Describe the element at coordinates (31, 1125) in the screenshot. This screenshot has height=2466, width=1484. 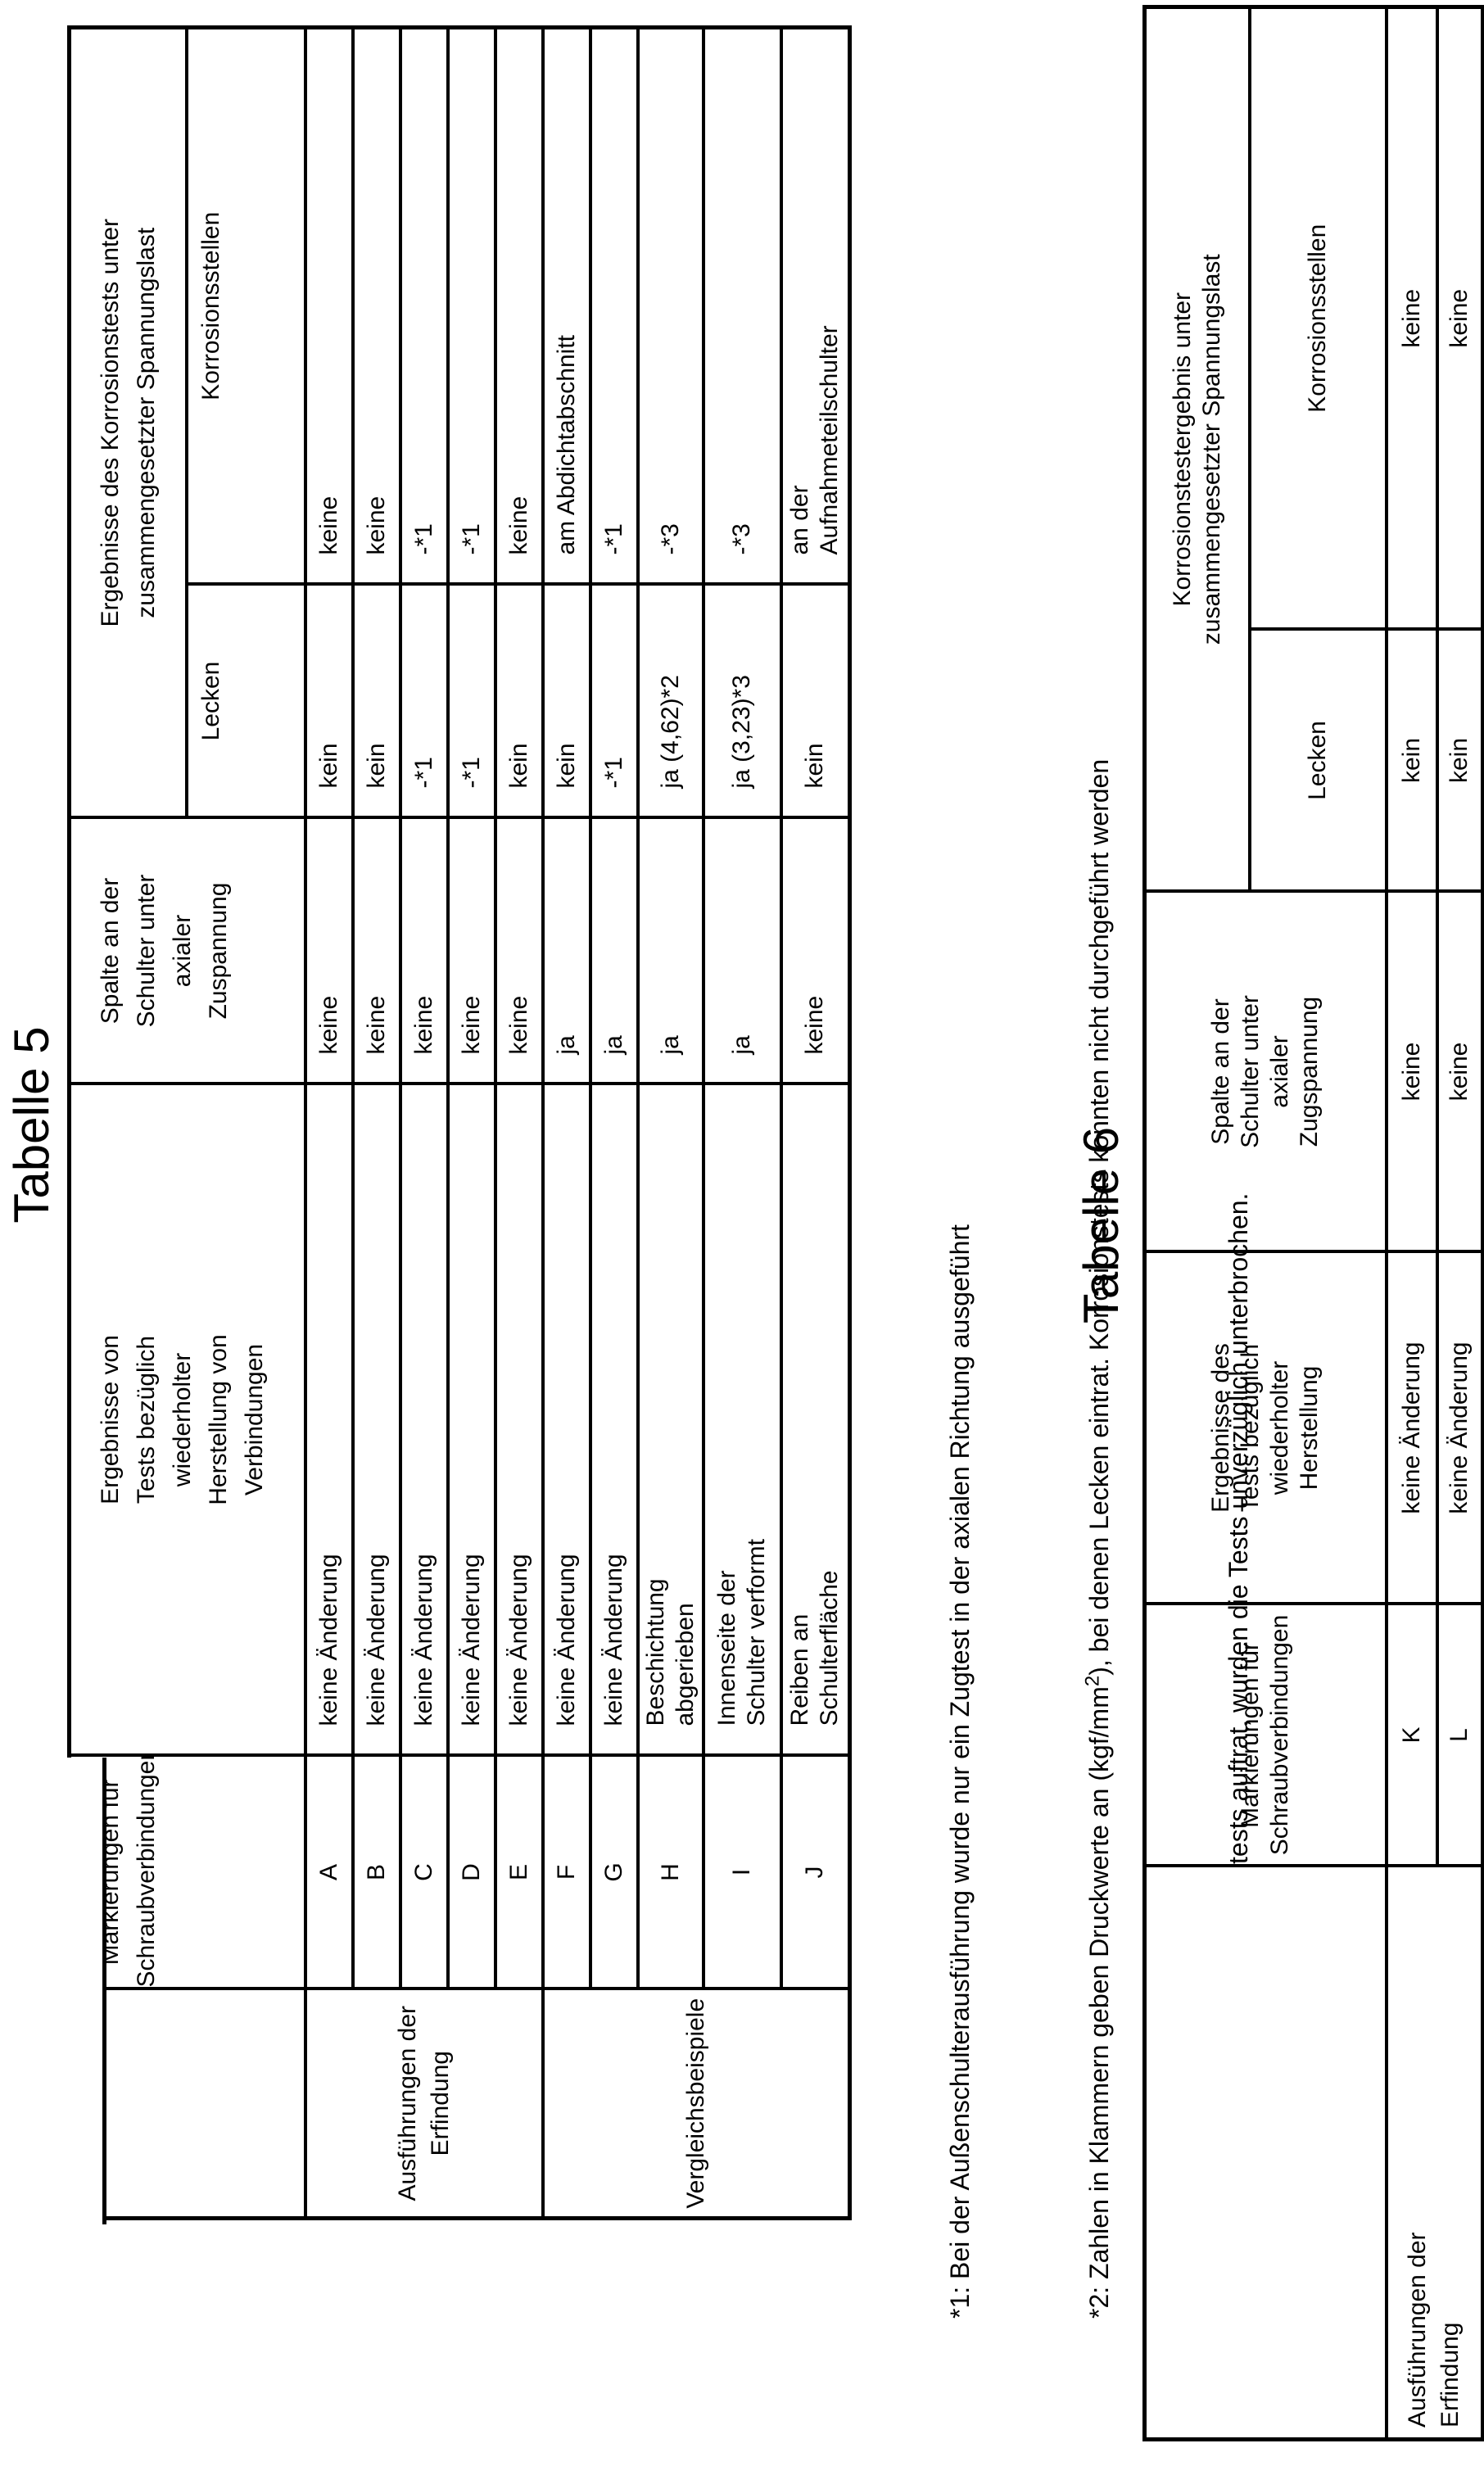
I see `table5-title: Tabelle 5` at that location.